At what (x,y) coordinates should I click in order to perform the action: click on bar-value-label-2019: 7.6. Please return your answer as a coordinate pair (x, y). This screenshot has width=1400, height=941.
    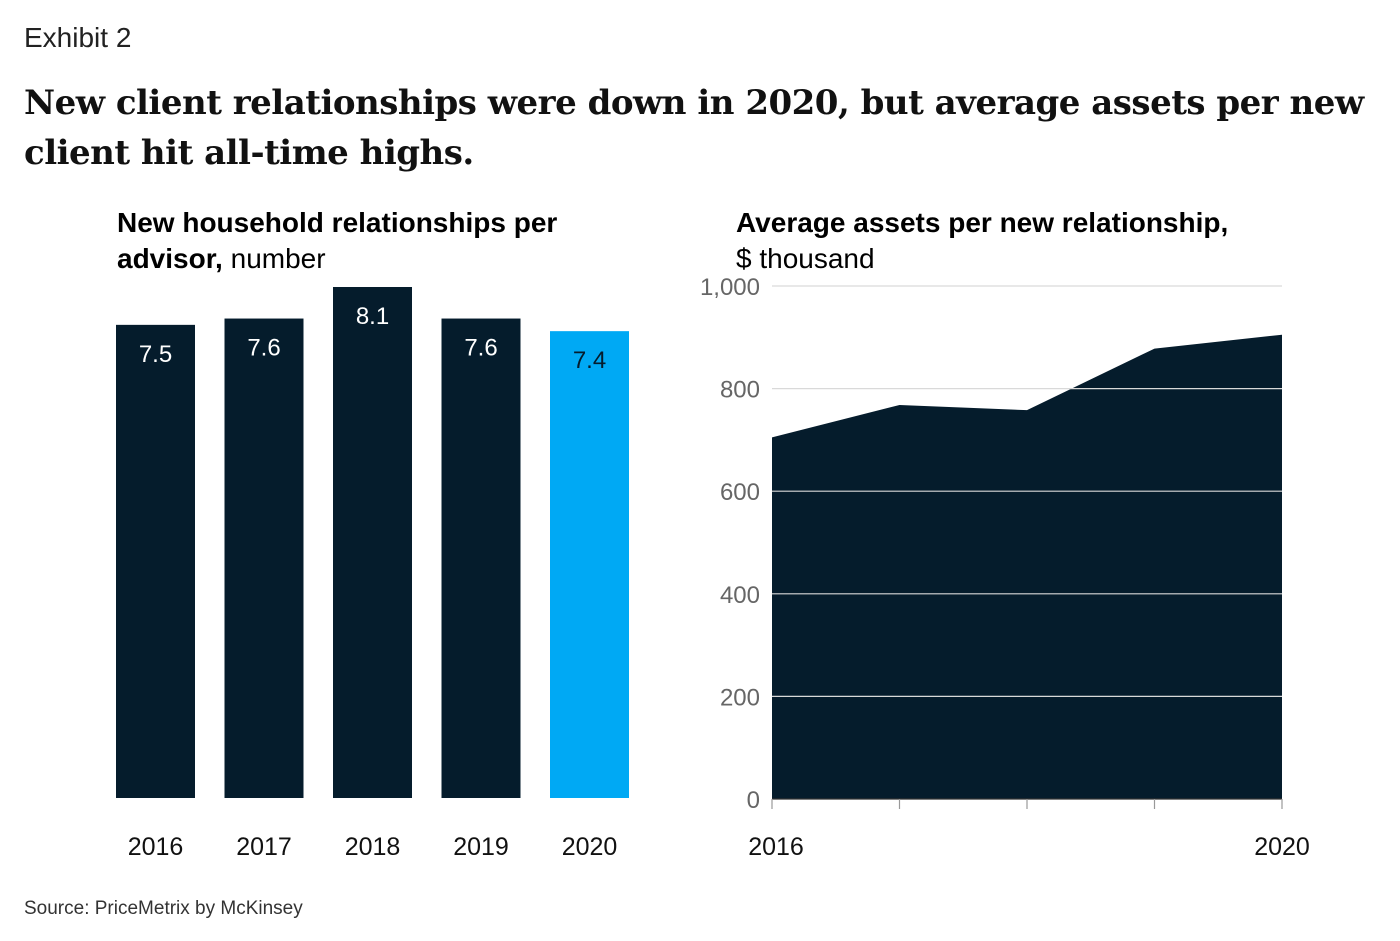
    Looking at the image, I should click on (480, 348).